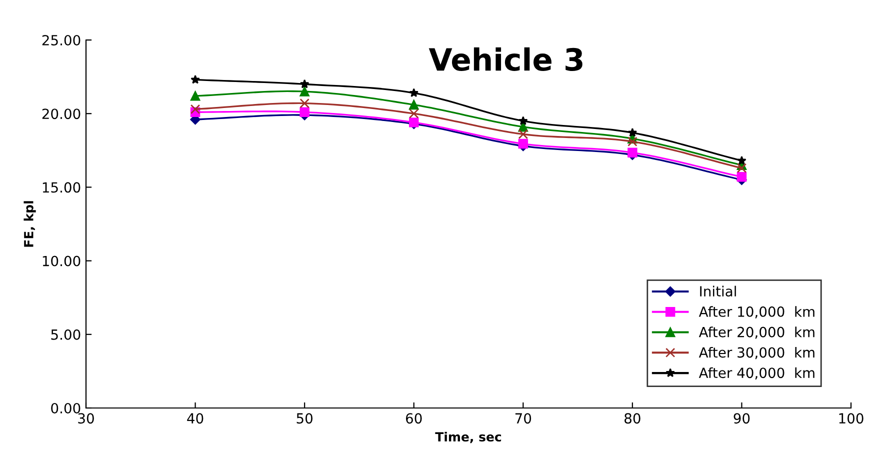  I want to click on chart-title: Vehicle 3, so click(505, 59).